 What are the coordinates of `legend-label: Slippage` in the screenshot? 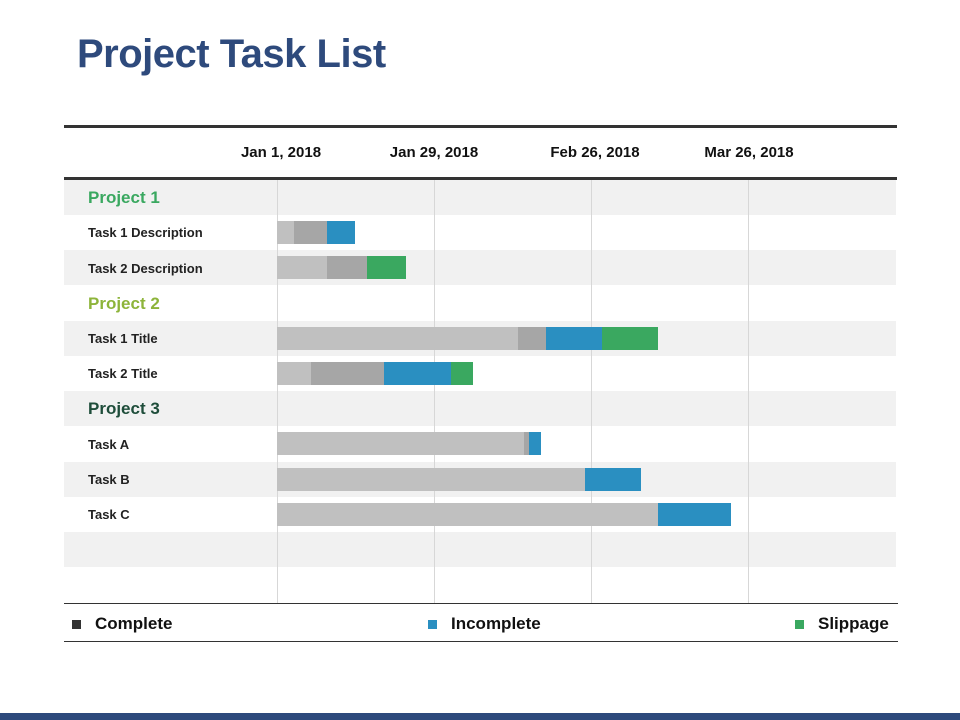 It's located at (853, 623).